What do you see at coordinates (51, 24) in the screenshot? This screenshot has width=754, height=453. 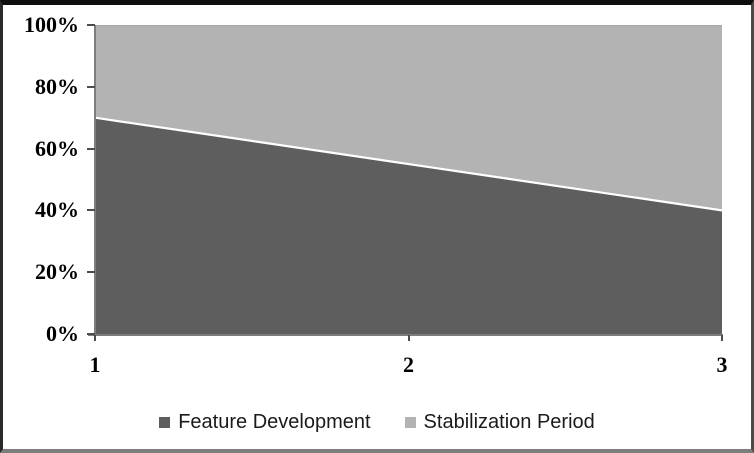 I see `y-tick-label: 100%` at bounding box center [51, 24].